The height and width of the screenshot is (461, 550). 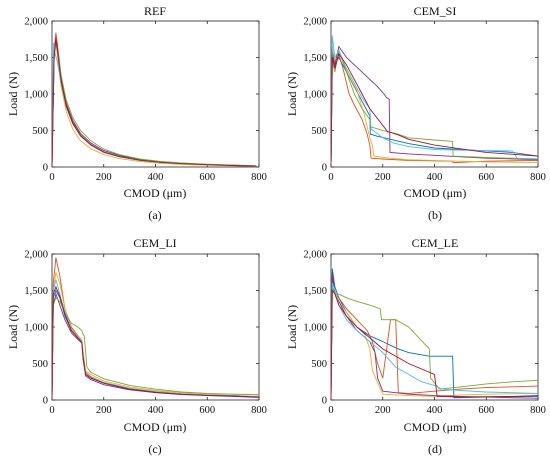 I want to click on panel-caption: (d), so click(x=435, y=449).